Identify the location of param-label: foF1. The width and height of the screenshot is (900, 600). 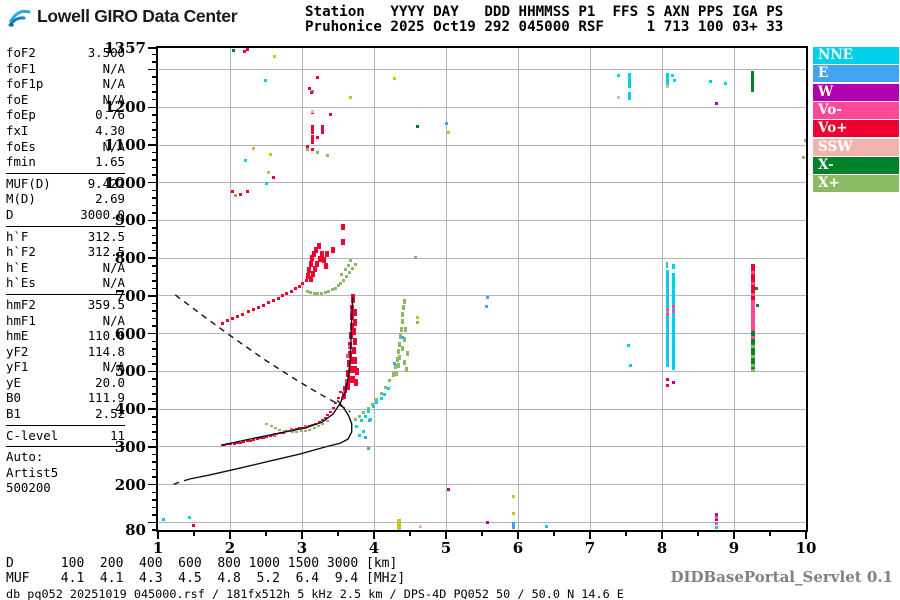
(21, 68).